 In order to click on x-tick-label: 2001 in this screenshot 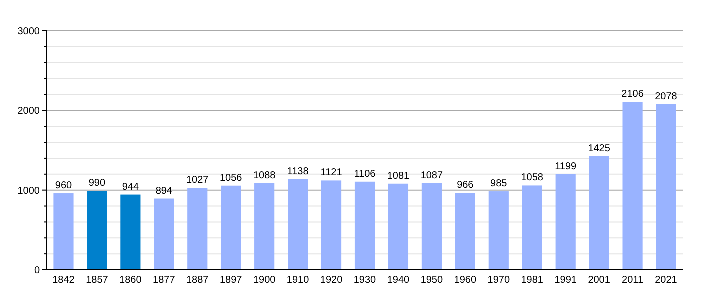, I will do `click(599, 280)`.